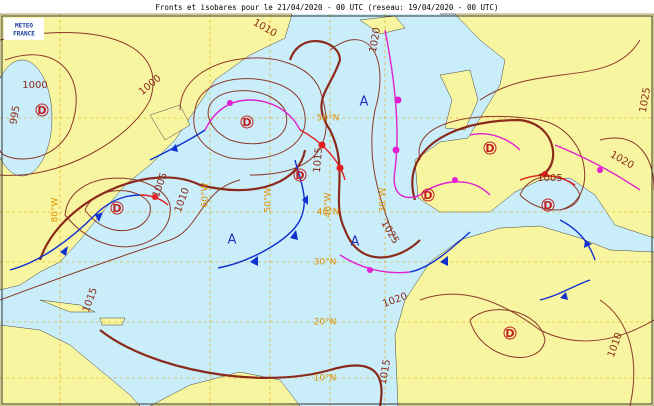 Image resolution: width=654 pixels, height=406 pixels. Describe the element at coordinates (206, 194) in the screenshot. I see `grid-label: 60°W` at that location.